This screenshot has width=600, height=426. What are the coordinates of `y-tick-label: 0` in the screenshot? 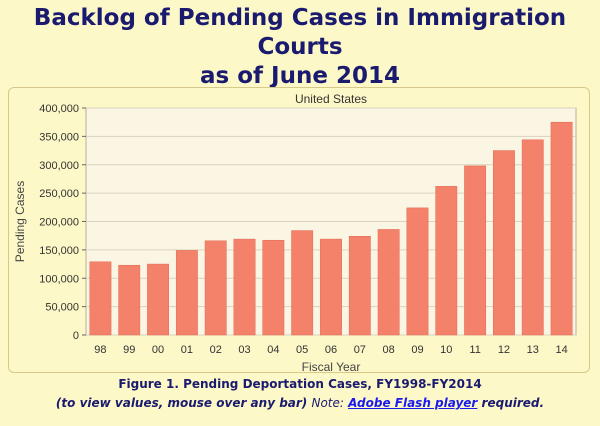 It's located at (76, 336).